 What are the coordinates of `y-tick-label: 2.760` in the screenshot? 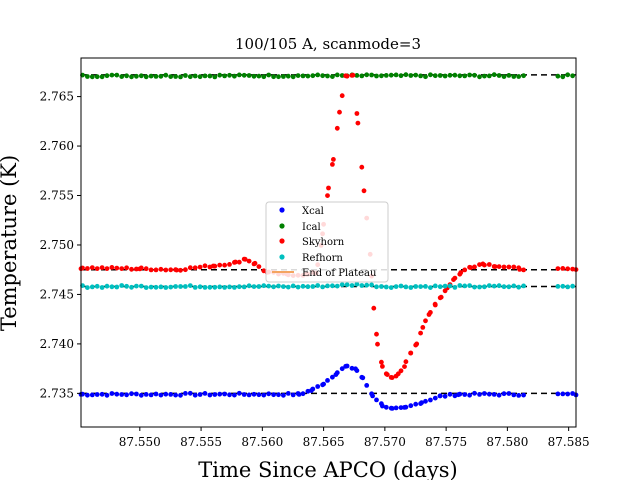 It's located at (57, 146).